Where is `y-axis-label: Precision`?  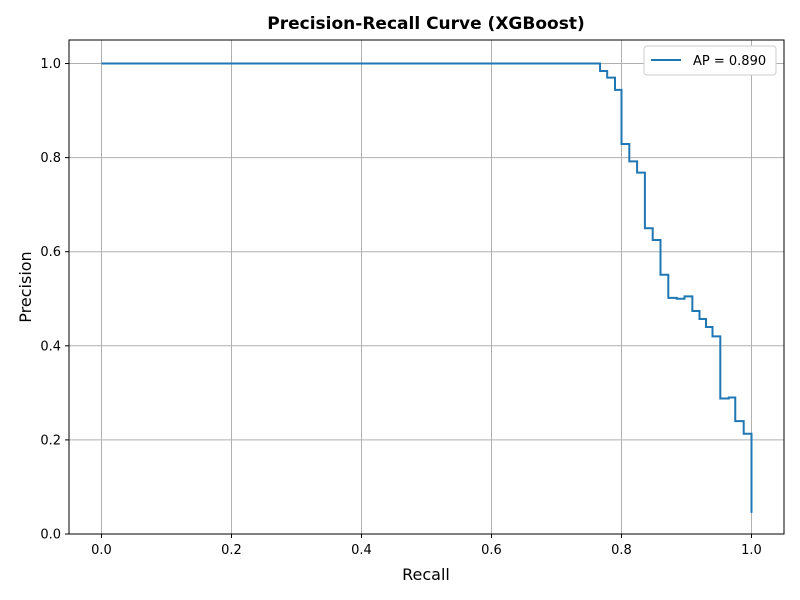 y-axis-label: Precision is located at coordinates (25, 286).